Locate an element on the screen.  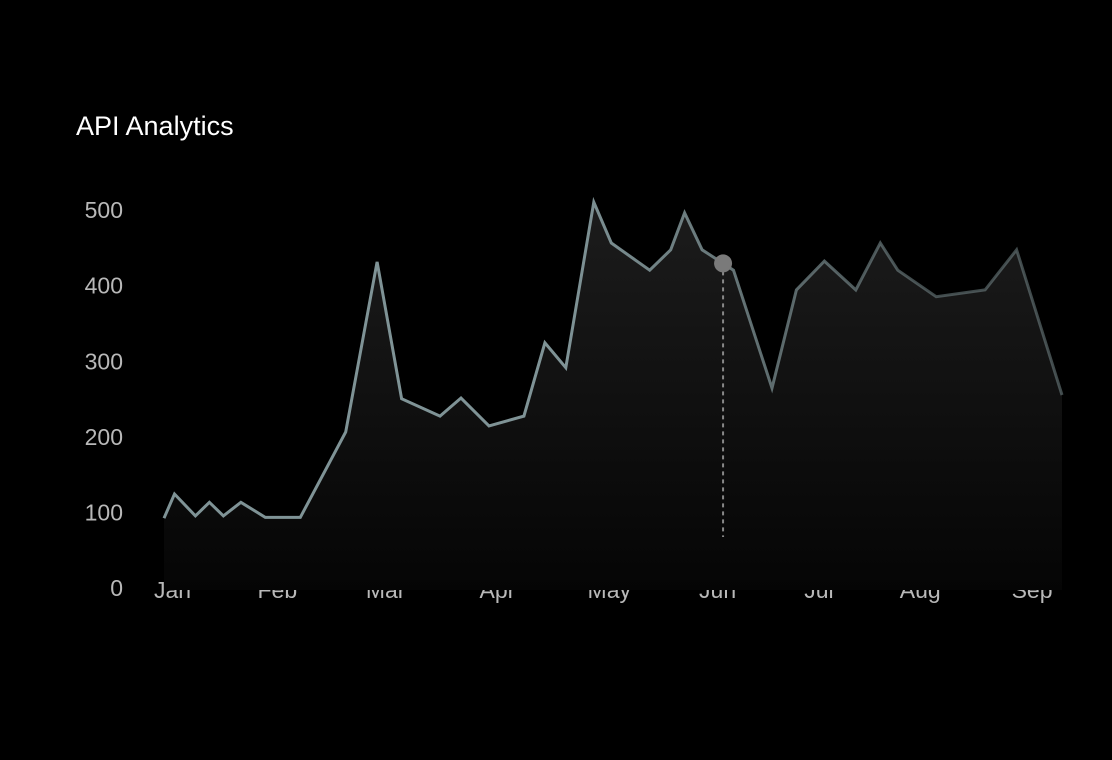
y-tick-label: 100 is located at coordinates (104, 512).